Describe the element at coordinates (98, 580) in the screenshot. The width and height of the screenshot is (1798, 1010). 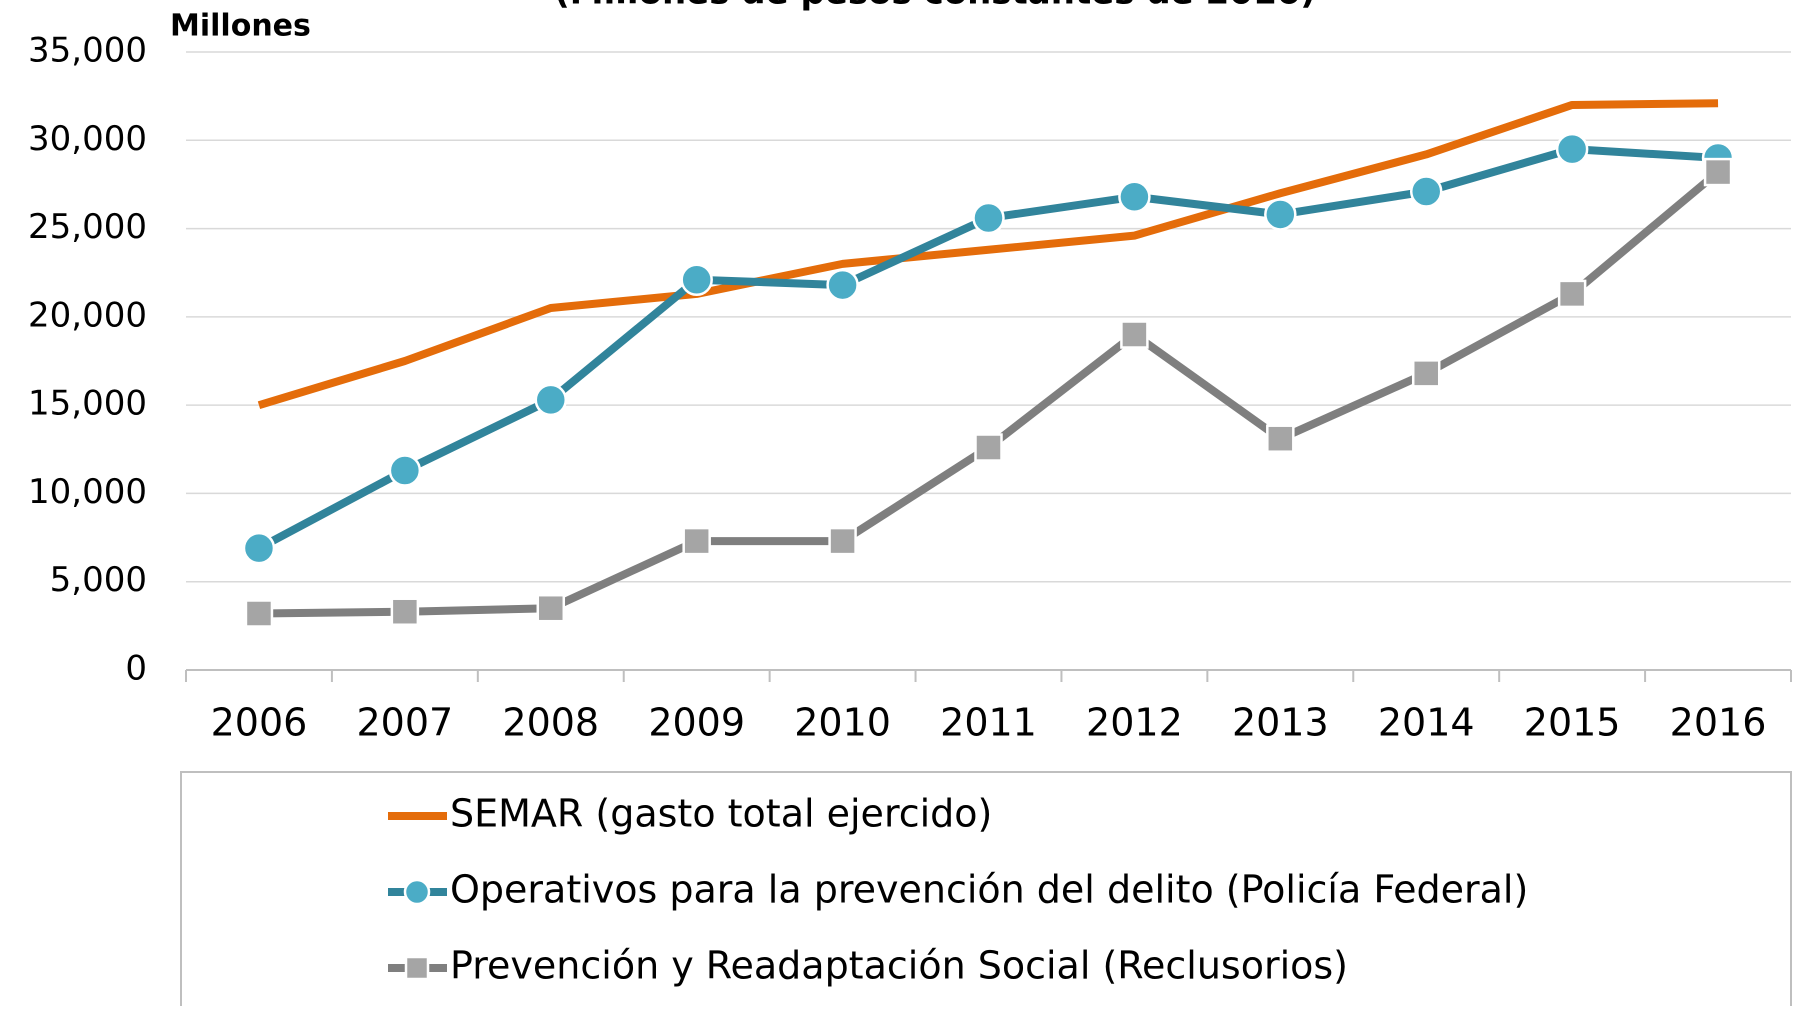
I see `y-tick-label: 5,000` at that location.